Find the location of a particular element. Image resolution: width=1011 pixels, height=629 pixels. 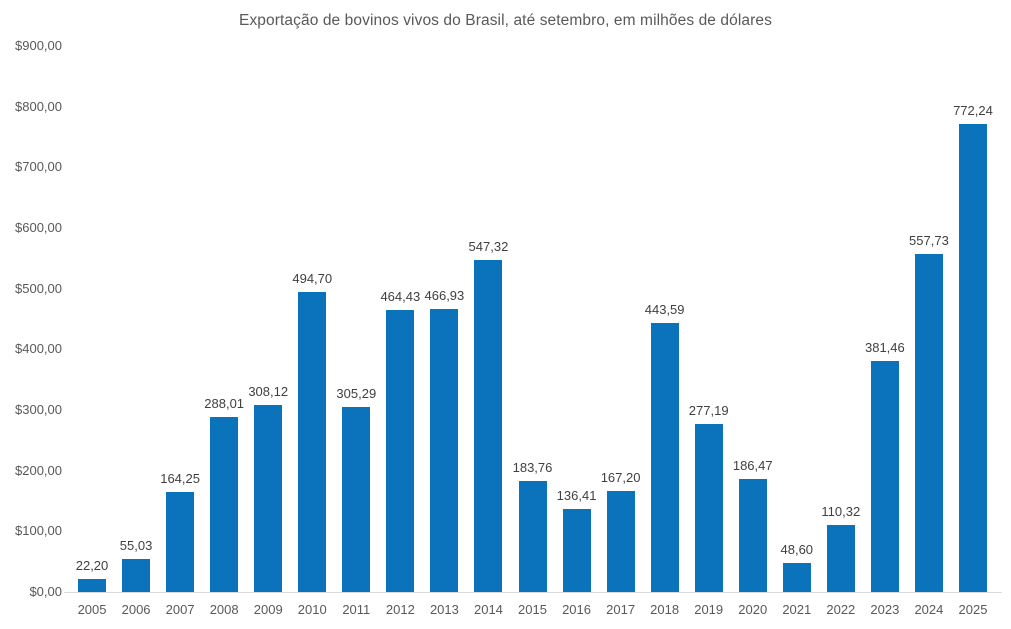

bar-value-label: 136,41 is located at coordinates (576, 496).